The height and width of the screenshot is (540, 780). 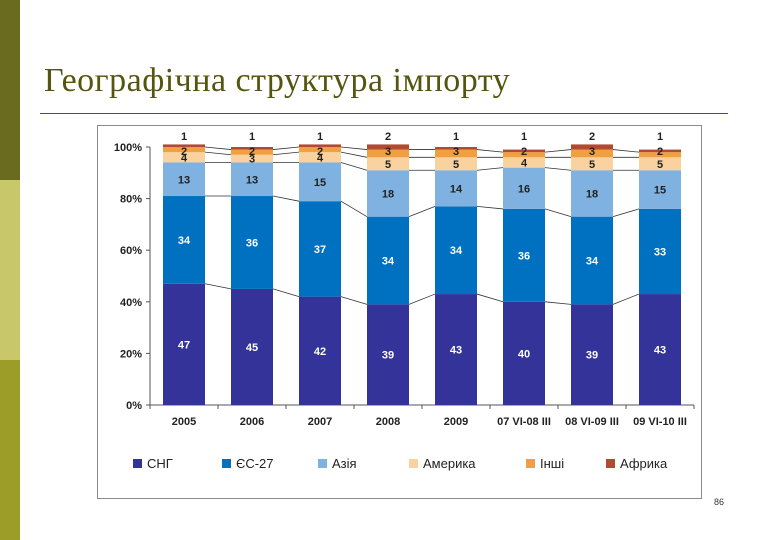 What do you see at coordinates (131, 251) in the screenshot?
I see `y-tick-label: 60%` at bounding box center [131, 251].